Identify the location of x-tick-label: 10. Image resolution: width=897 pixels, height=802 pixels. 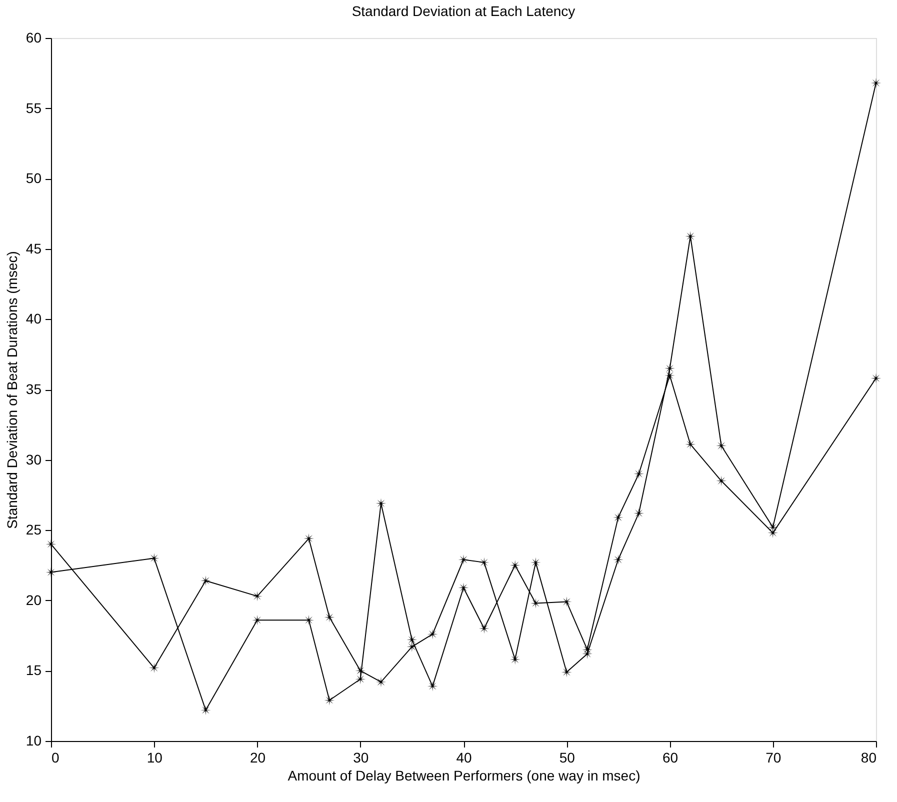
(154, 758).